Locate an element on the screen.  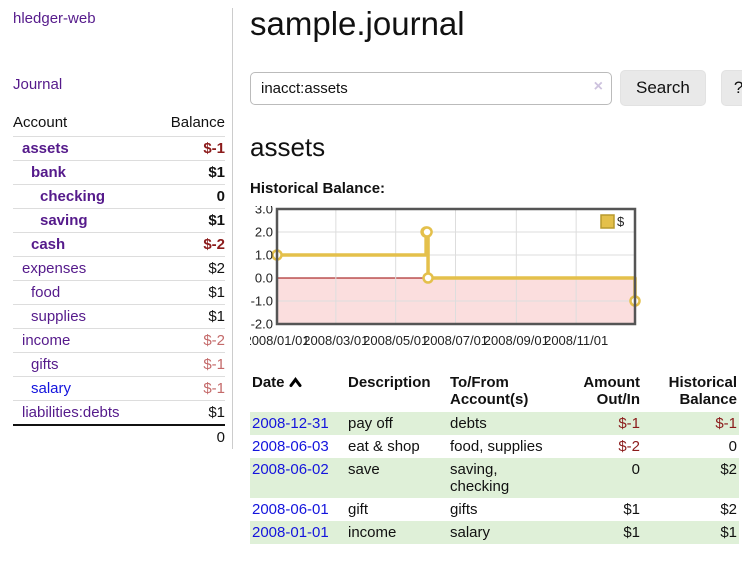
search-input-wrap: × is located at coordinates (431, 88).